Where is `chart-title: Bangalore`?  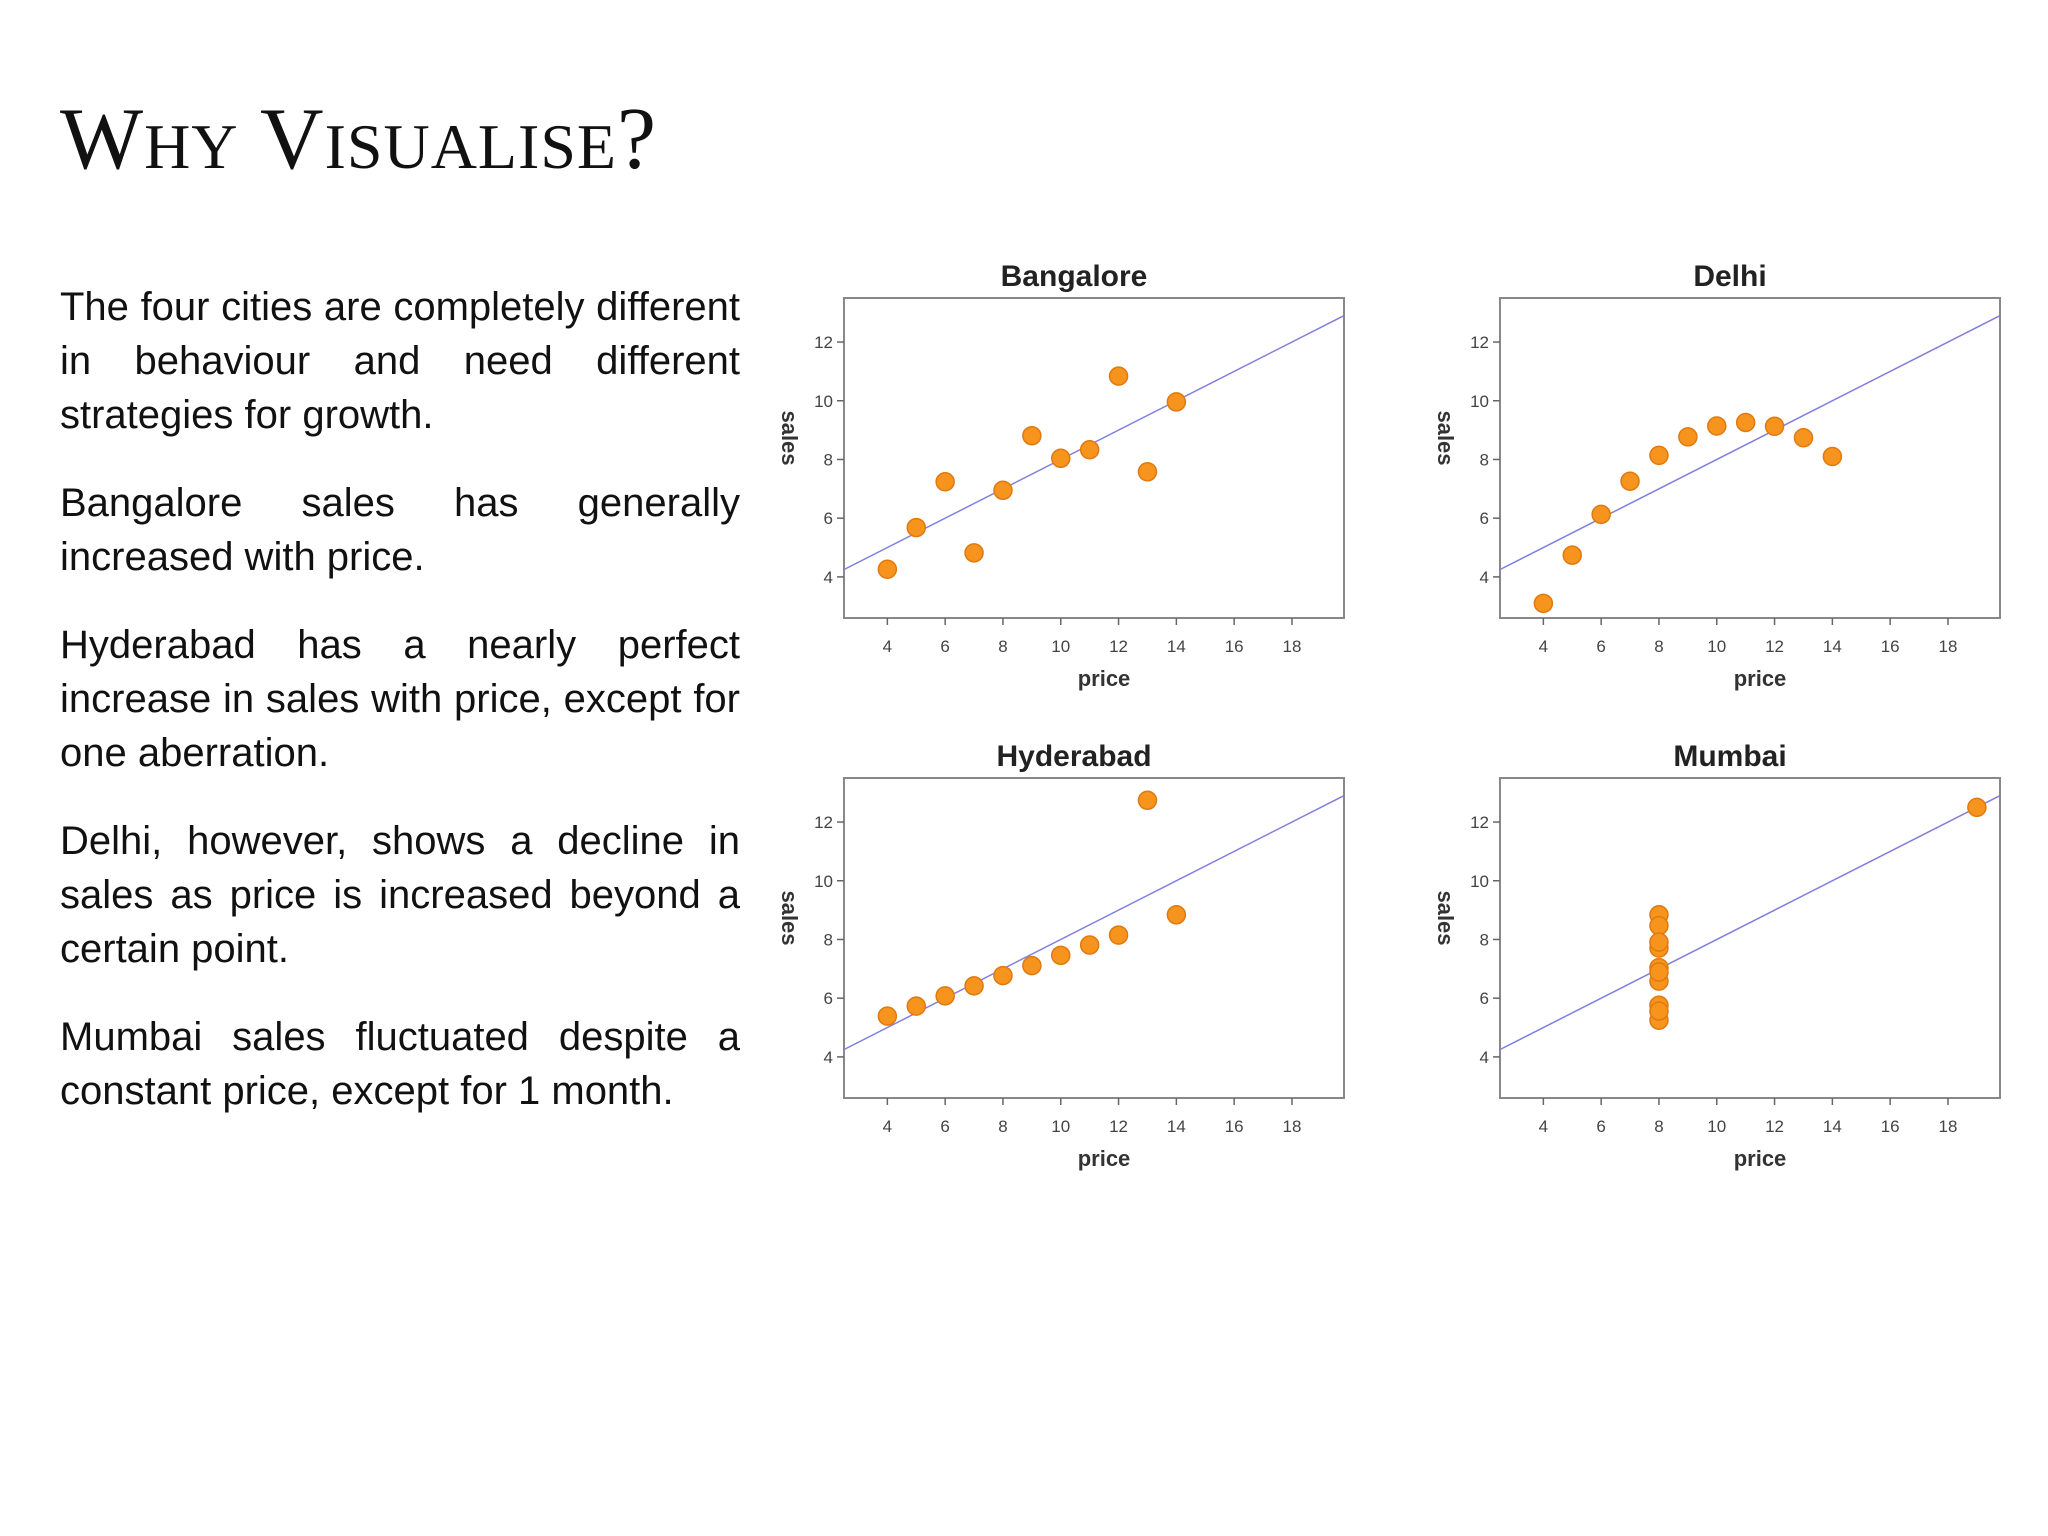
chart-title: Bangalore is located at coordinates (1074, 276).